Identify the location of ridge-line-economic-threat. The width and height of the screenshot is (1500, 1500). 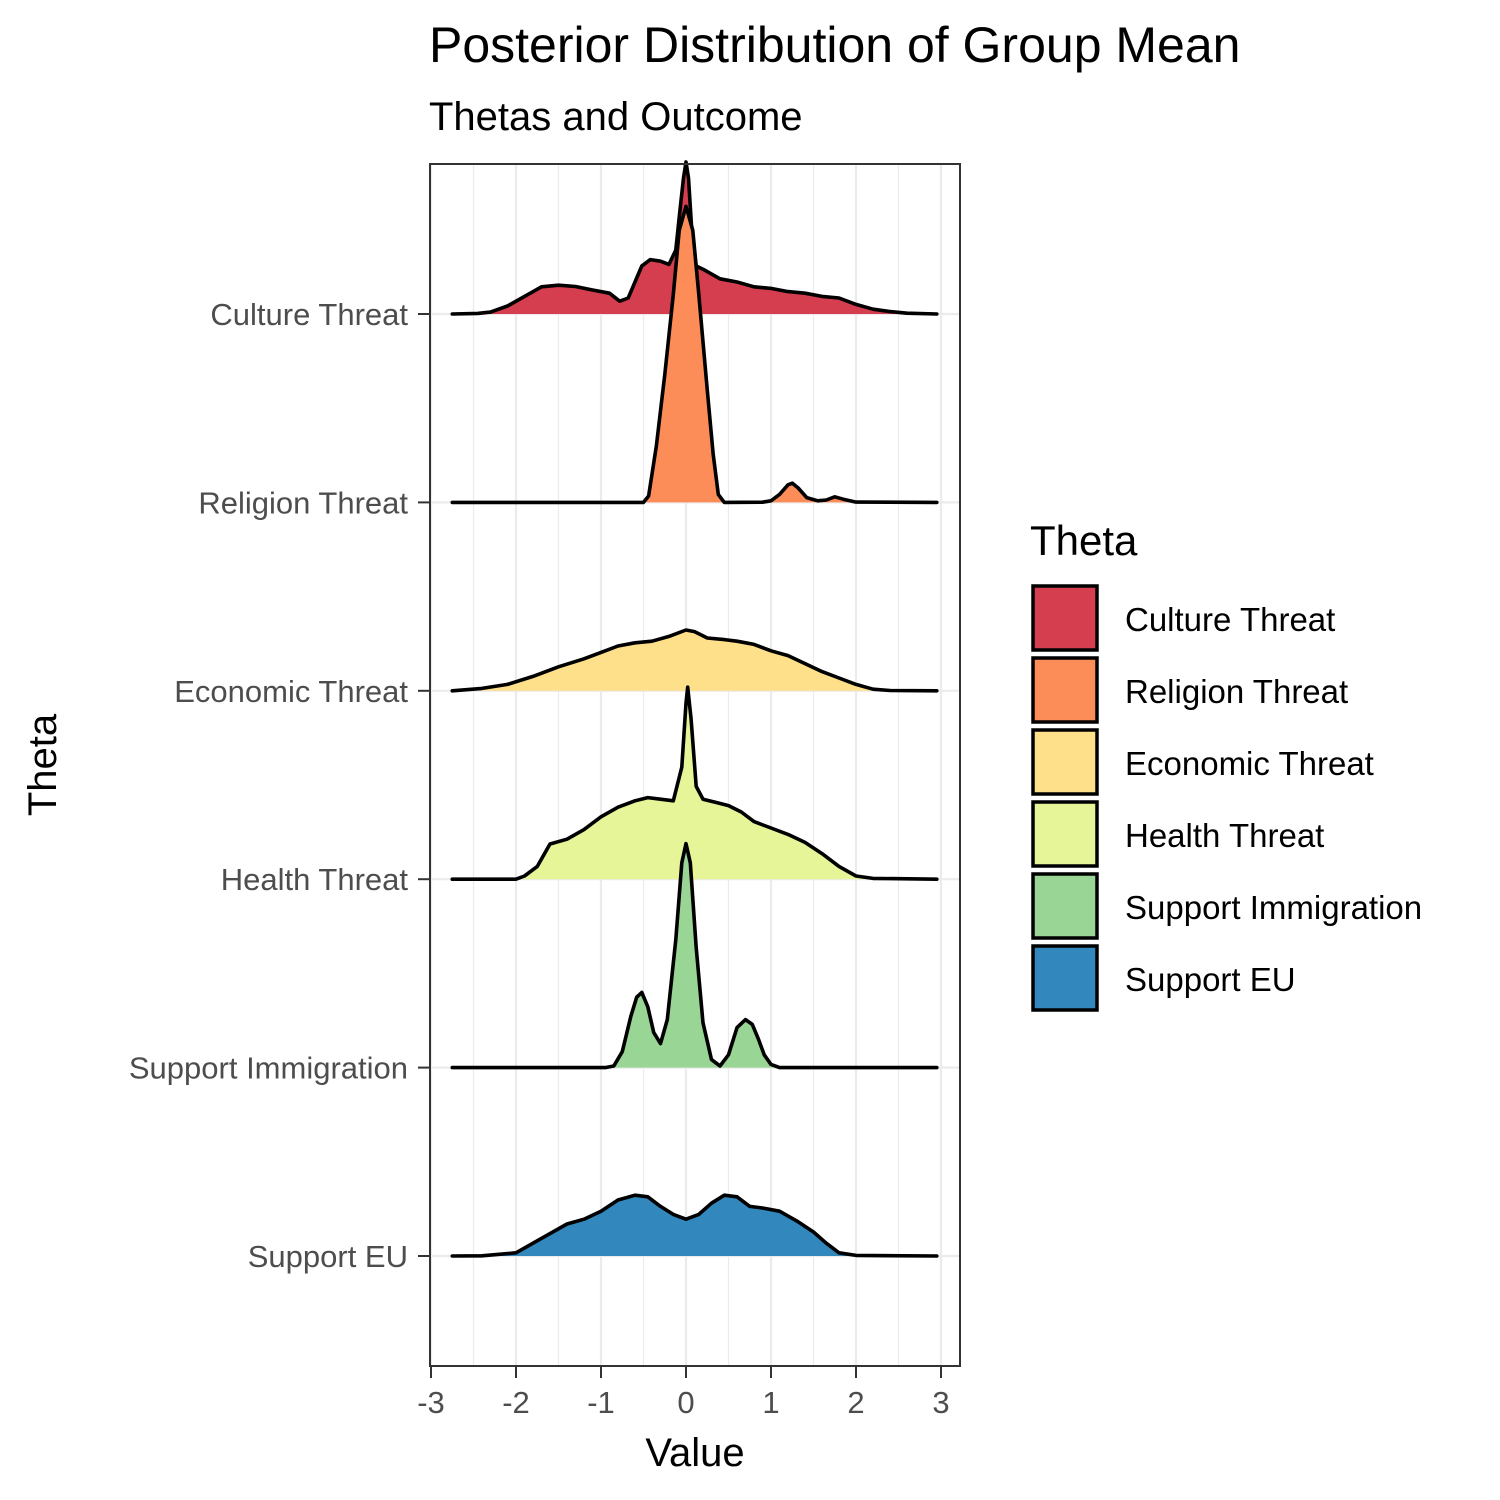
(694, 660).